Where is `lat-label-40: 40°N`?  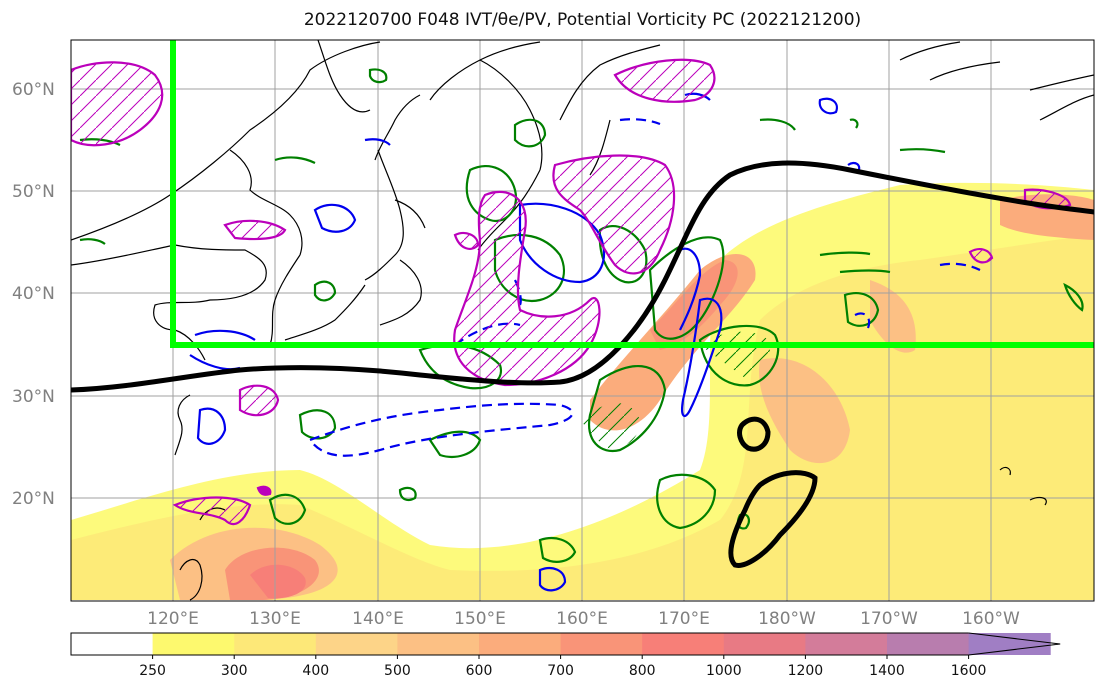
lat-label-40: 40°N is located at coordinates (33, 294).